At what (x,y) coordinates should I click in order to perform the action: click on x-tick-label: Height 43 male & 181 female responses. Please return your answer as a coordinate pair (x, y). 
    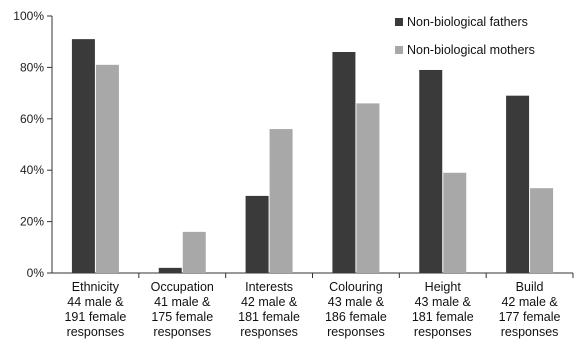
    Looking at the image, I should click on (443, 309).